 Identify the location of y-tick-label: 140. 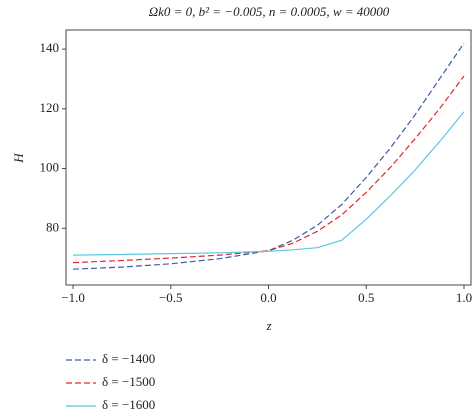
(50, 47).